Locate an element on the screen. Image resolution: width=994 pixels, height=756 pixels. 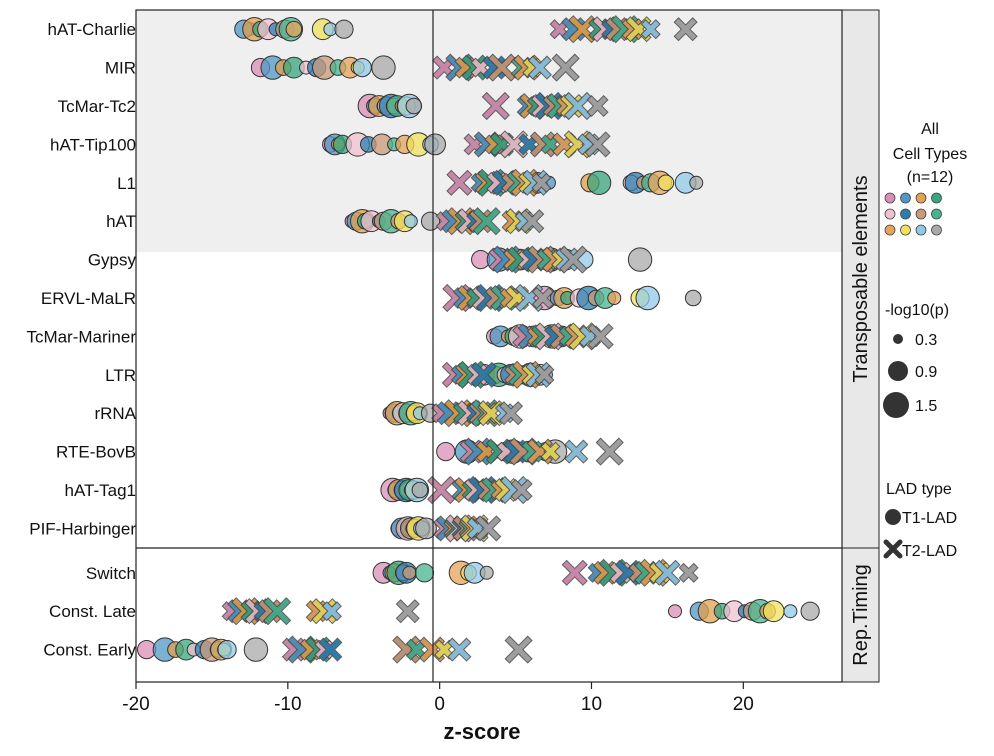
legend-size: -log10(p) 0.3 0.9 1.5 is located at coordinates (916, 360).